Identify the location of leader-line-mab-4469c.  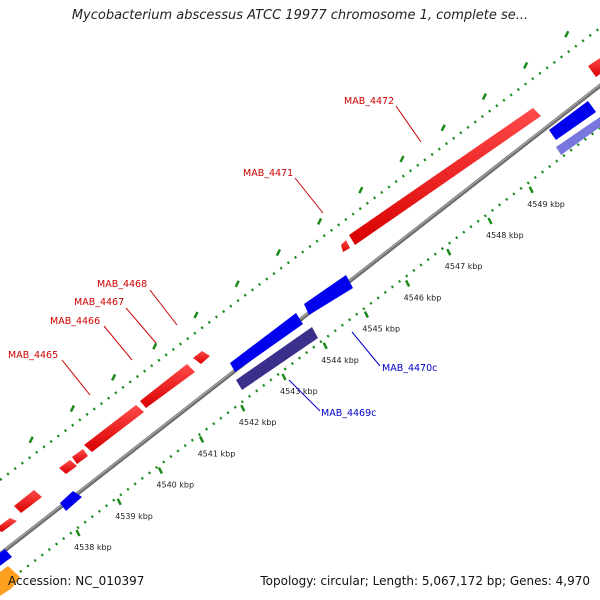
(304, 395).